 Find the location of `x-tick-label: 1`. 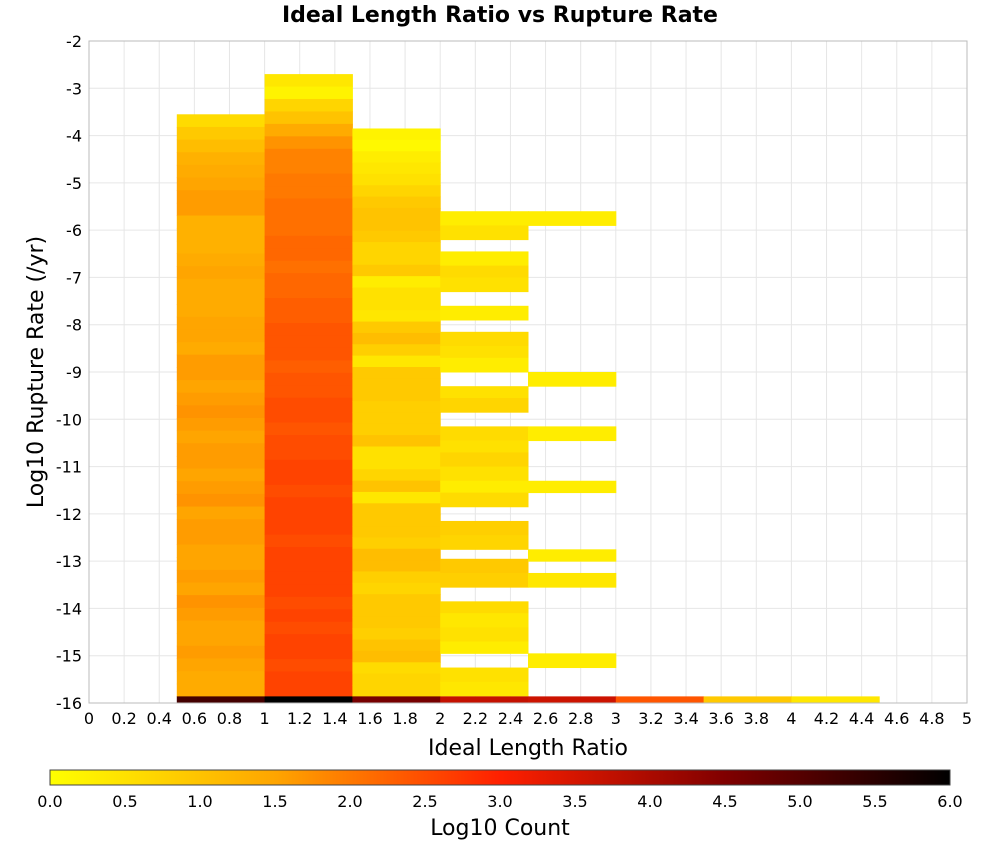

x-tick-label: 1 is located at coordinates (265, 718).